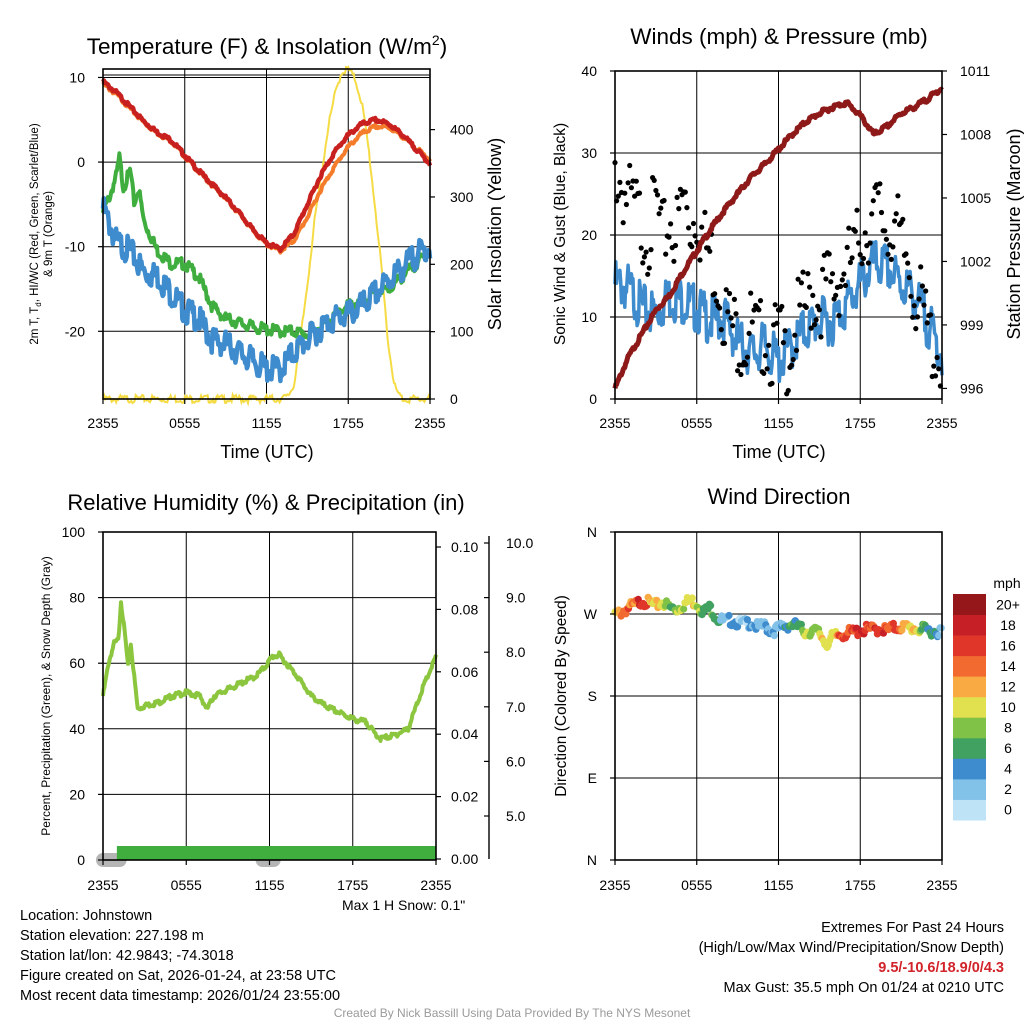 This screenshot has width=1024, height=1024. Describe the element at coordinates (560, 234) in the screenshot. I see `winds-y-label: Sonic Wind & Gust (Blue, Black)` at that location.